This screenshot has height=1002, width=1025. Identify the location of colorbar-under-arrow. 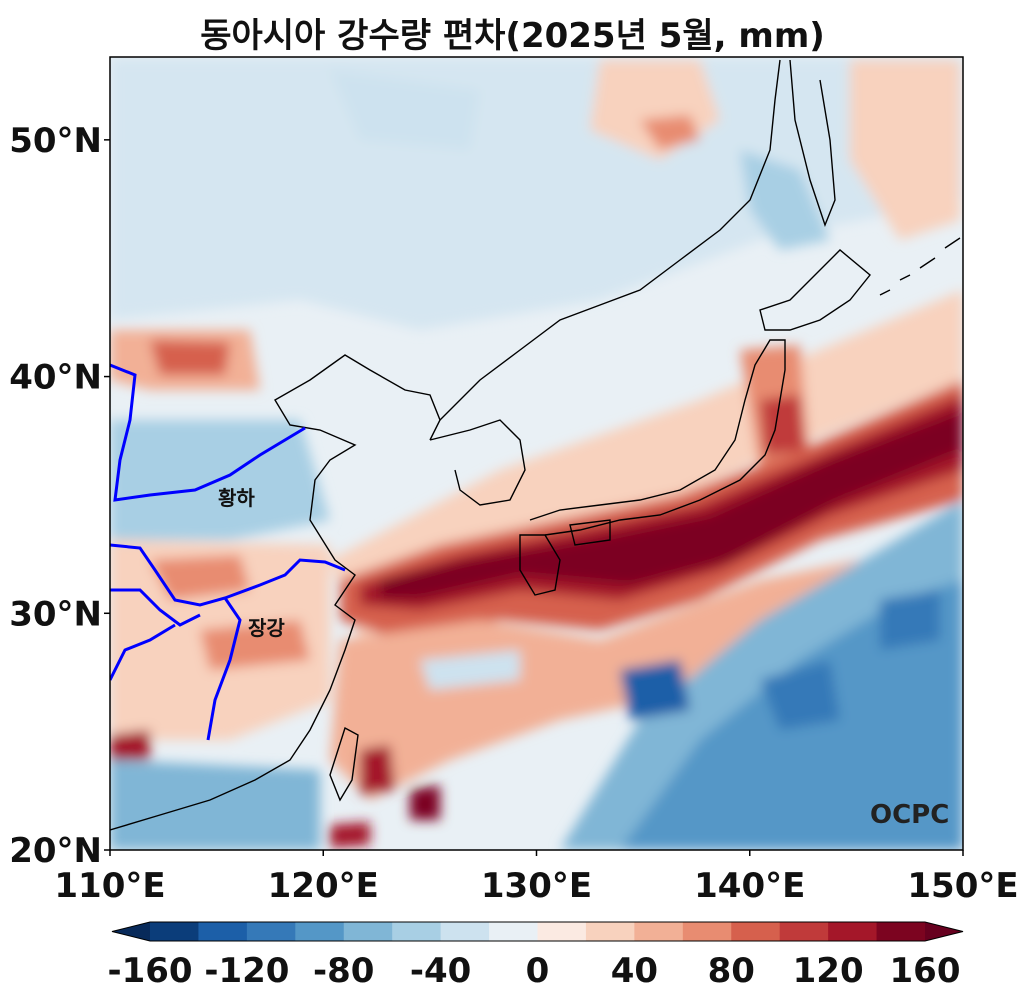
(131, 931).